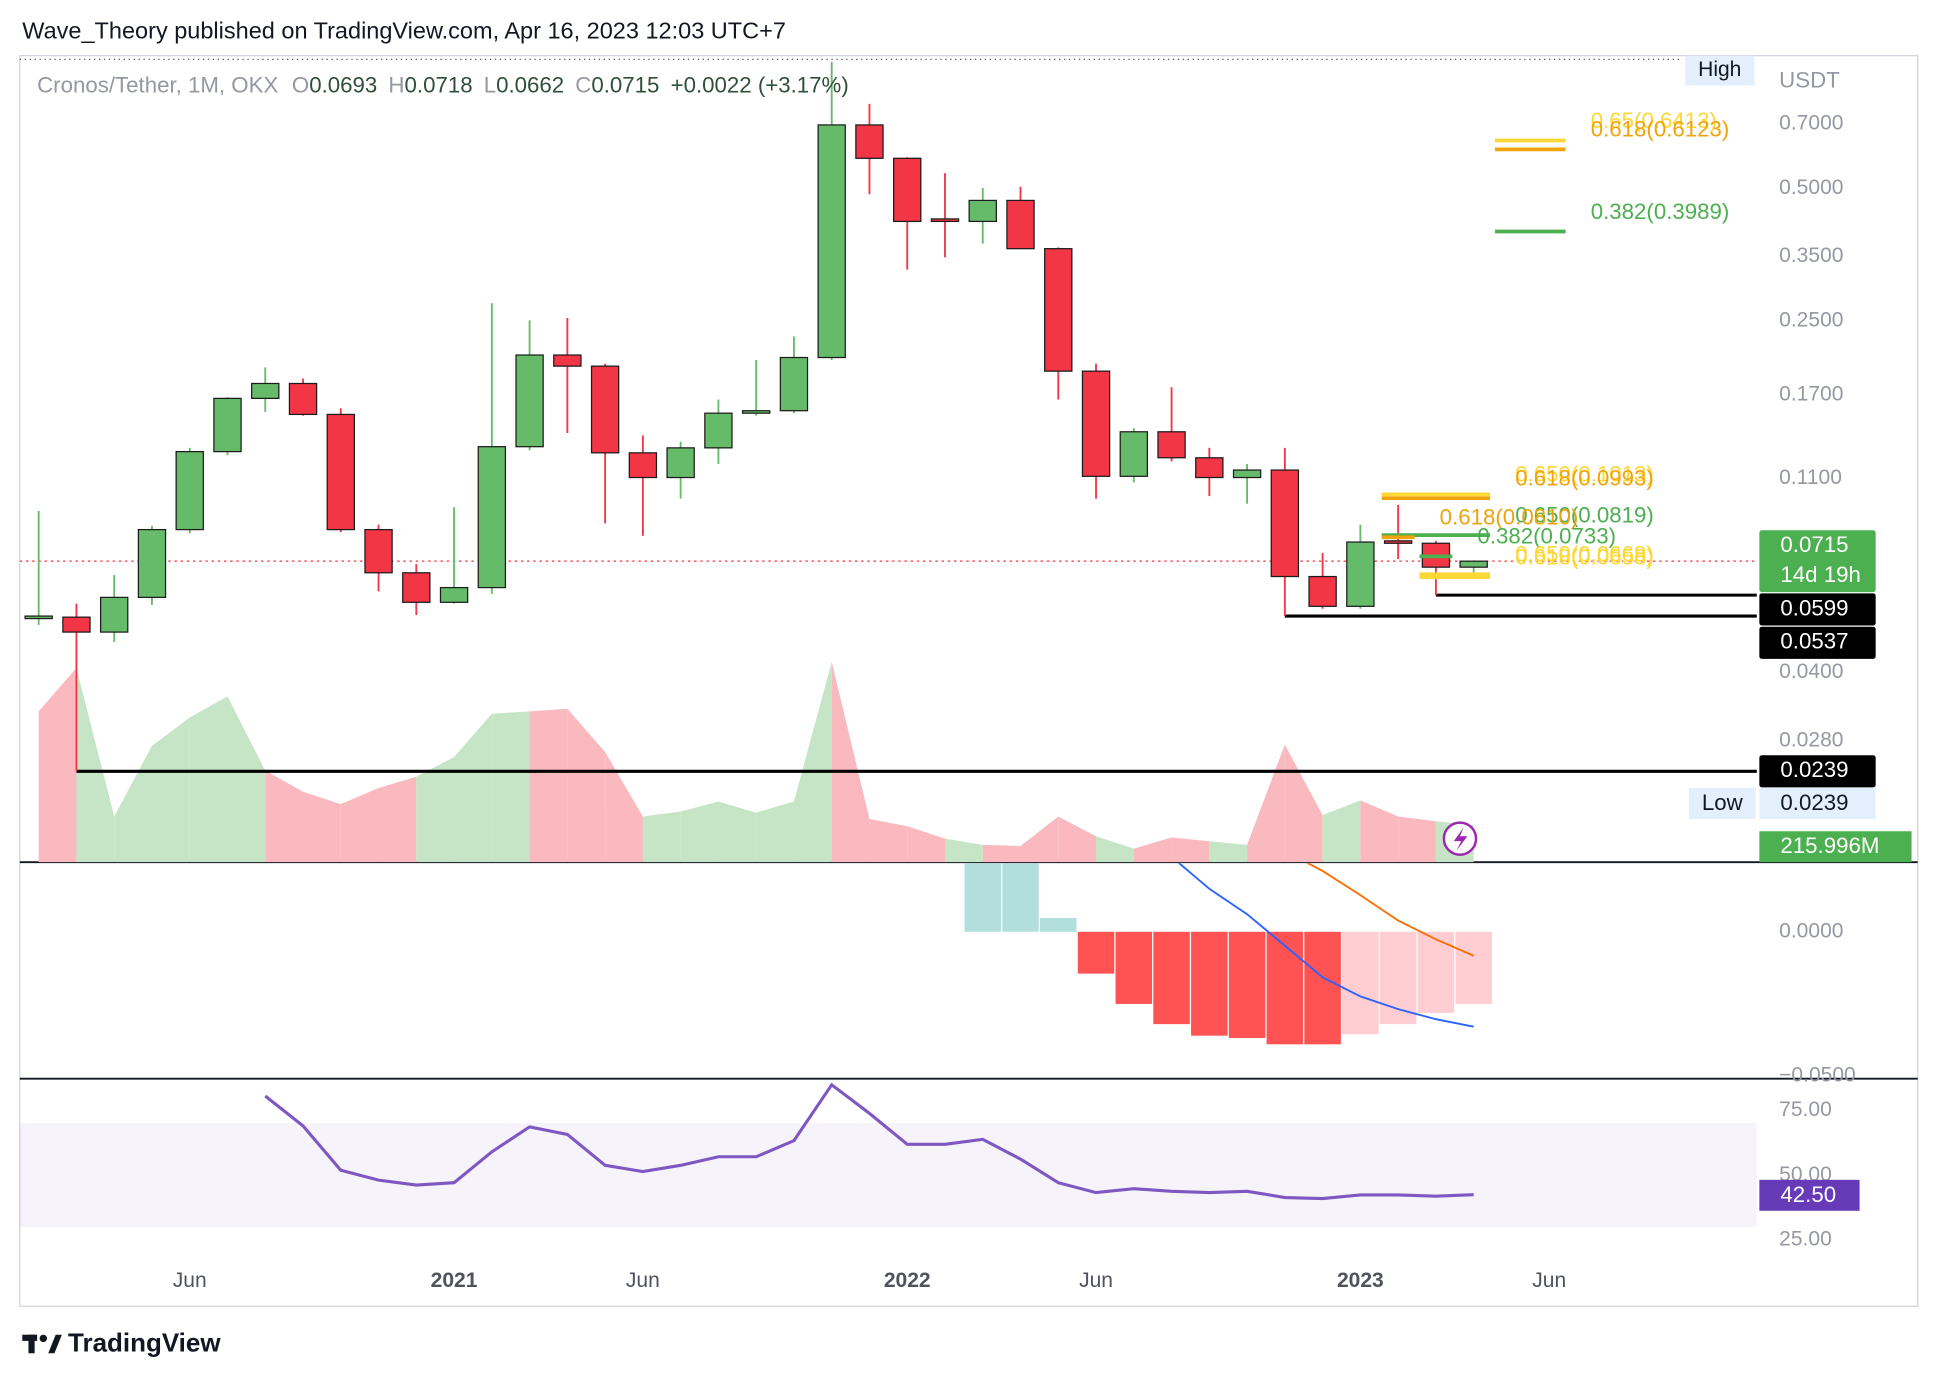 This screenshot has width=1940, height=1378. What do you see at coordinates (1460, 839) in the screenshot?
I see `alert-bolt` at bounding box center [1460, 839].